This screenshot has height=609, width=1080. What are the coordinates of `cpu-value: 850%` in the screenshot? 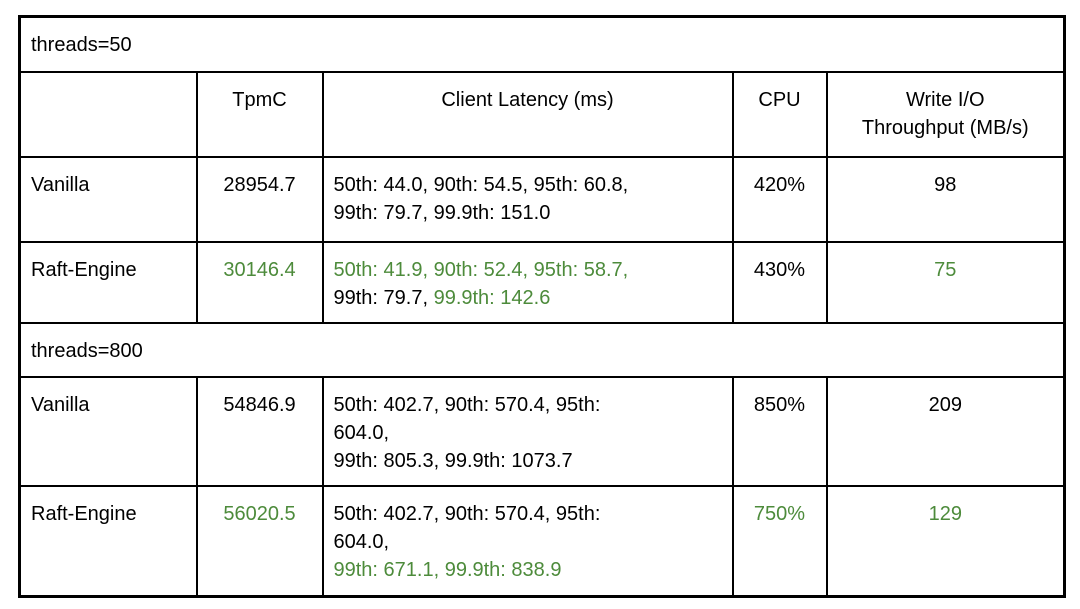 It's located at (779, 431).